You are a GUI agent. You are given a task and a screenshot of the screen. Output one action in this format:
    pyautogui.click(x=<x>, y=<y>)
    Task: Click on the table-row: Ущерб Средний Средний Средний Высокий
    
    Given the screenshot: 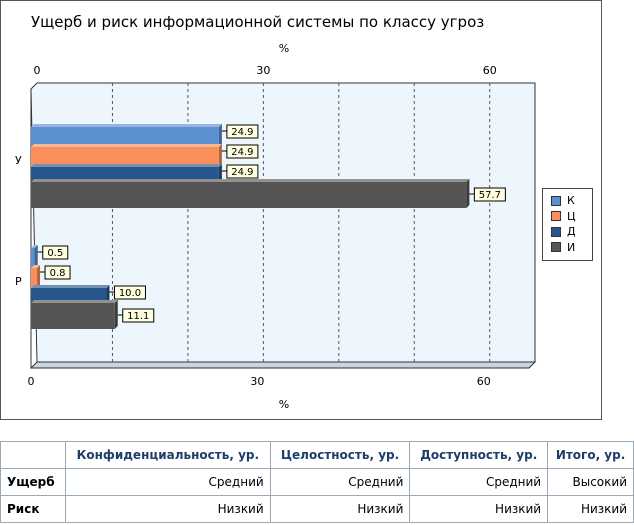 What is the action you would take?
    pyautogui.click(x=317, y=482)
    